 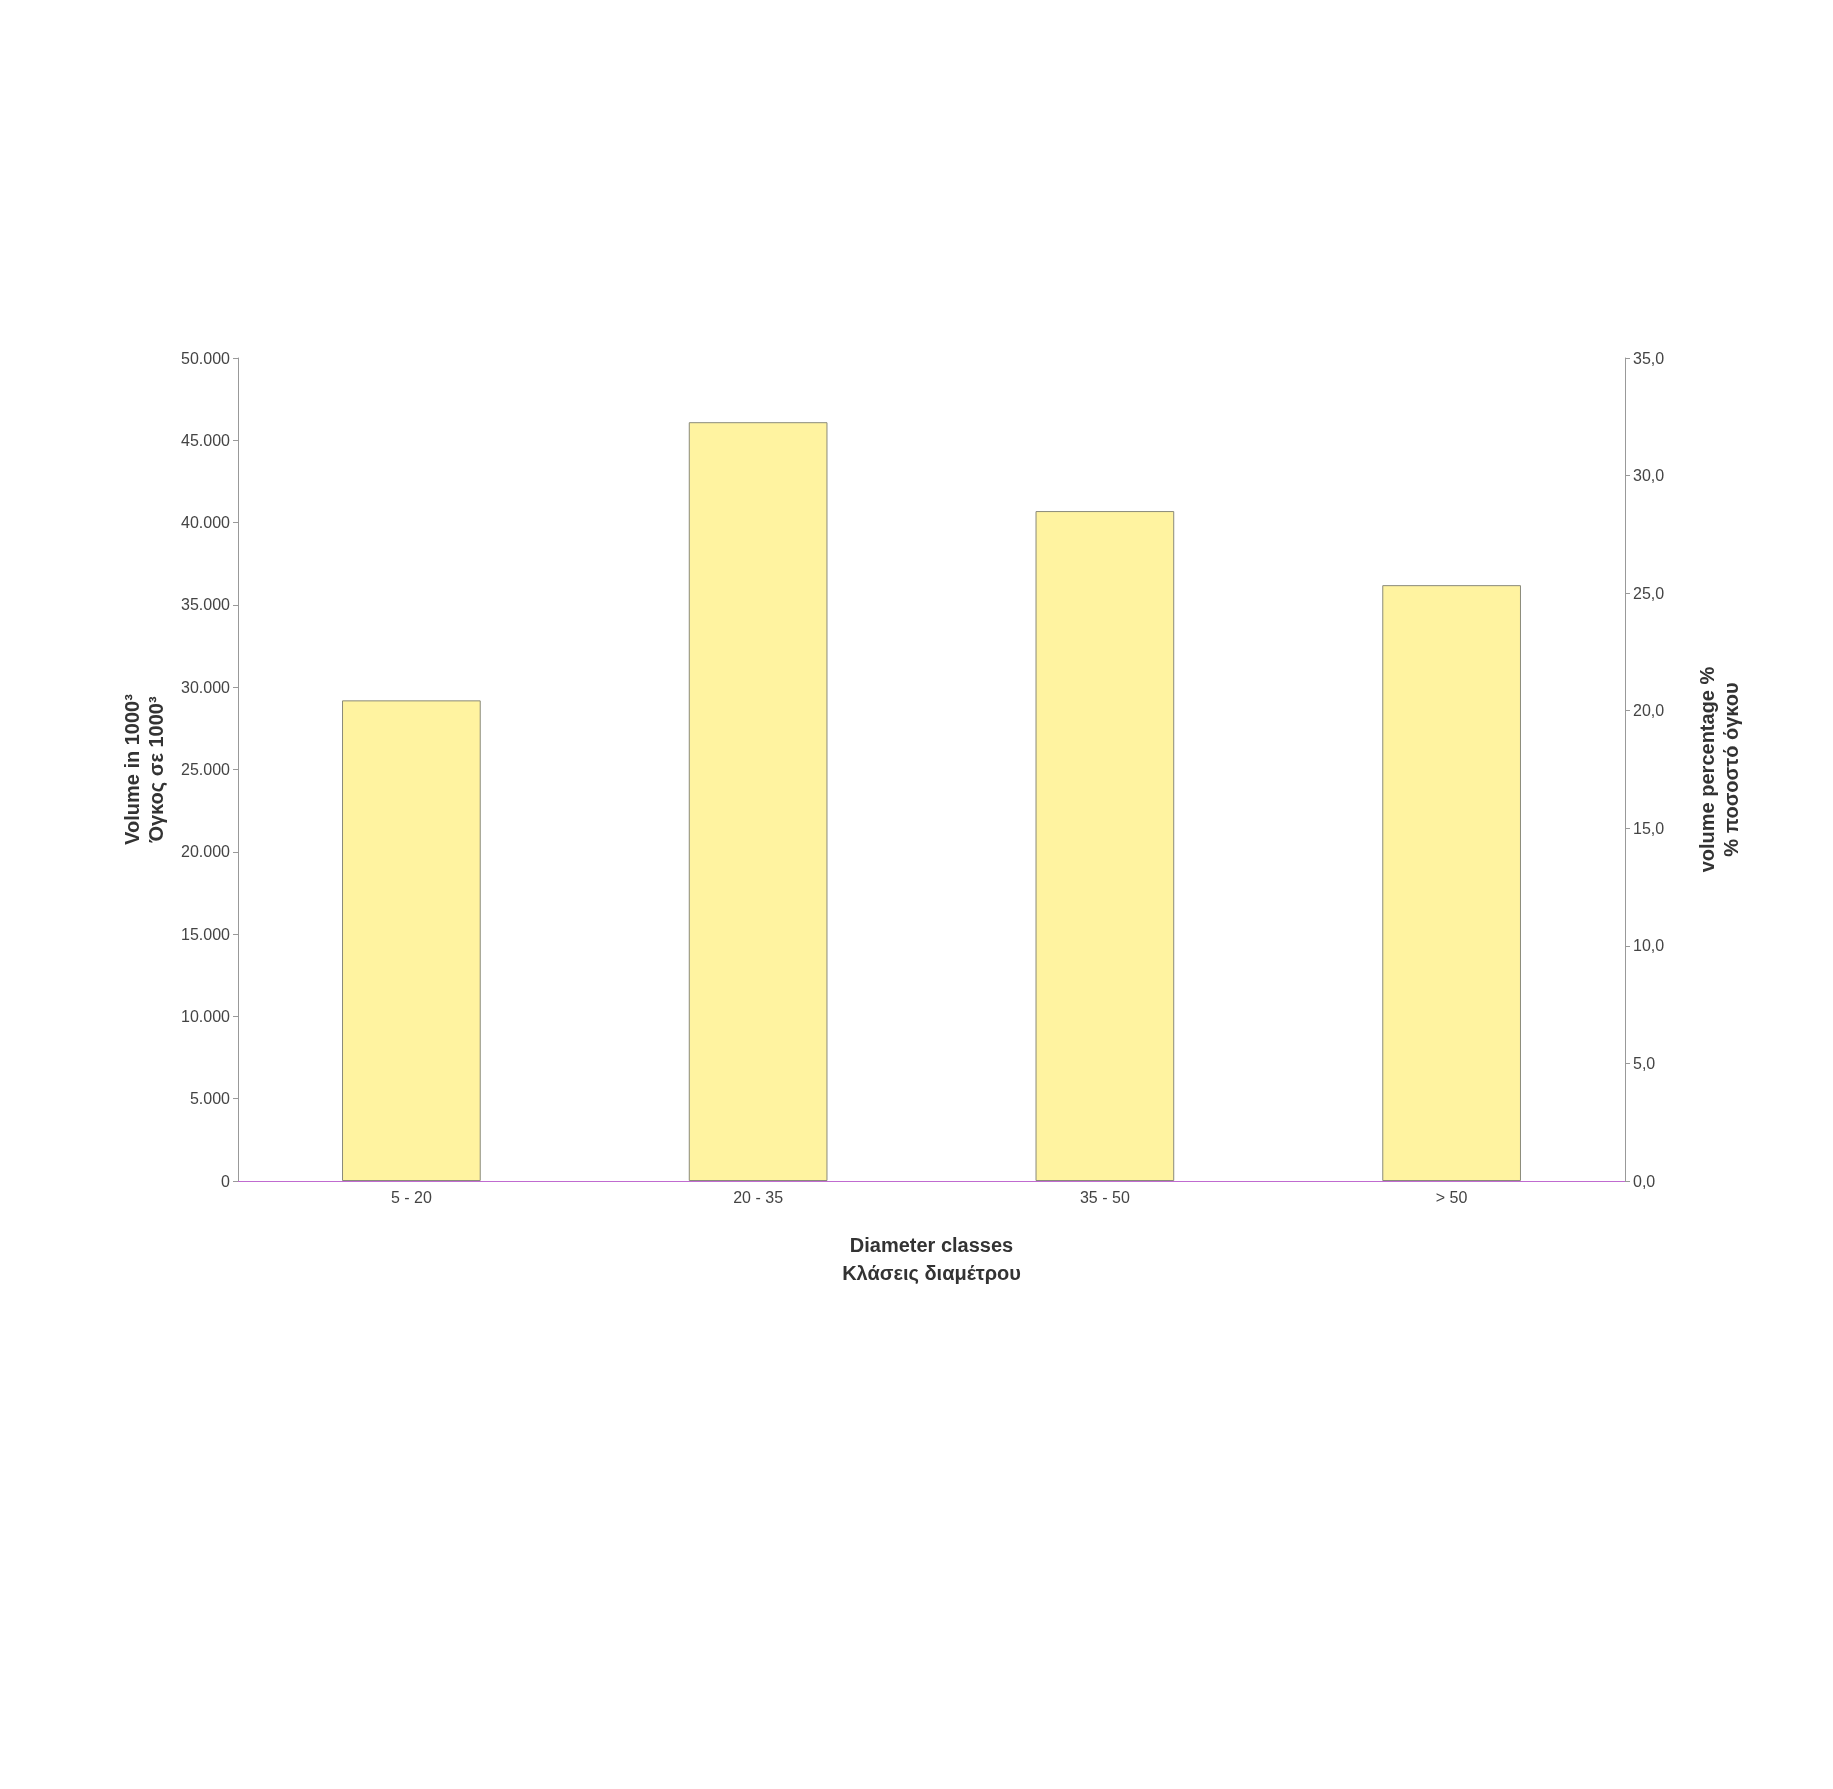 I want to click on y-tick-label: 30.000, so click(x=206, y=687).